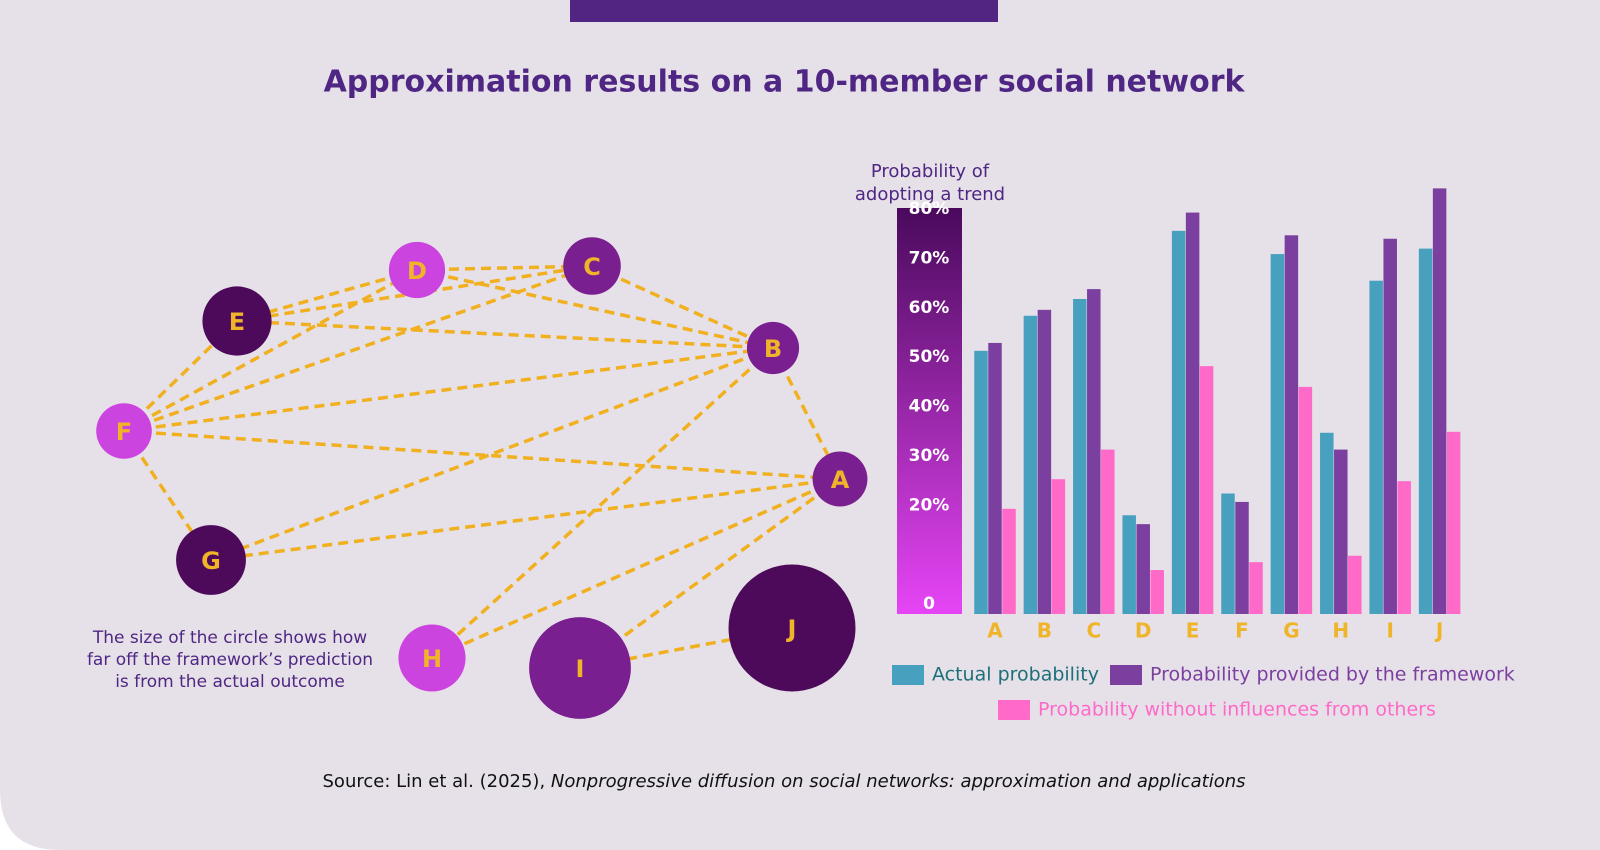 The image size is (1600, 850). I want to click on node-label: G, so click(211, 561).